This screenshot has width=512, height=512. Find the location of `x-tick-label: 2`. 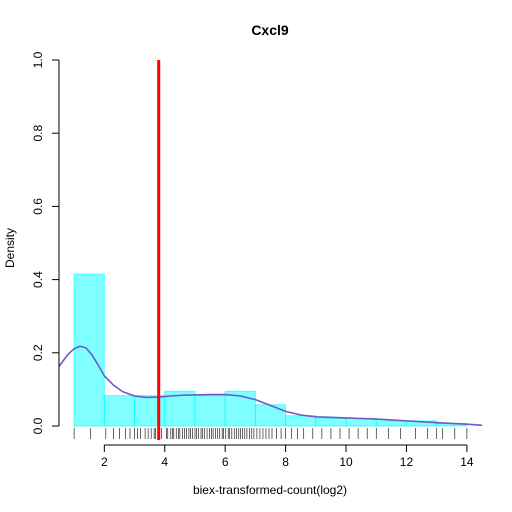

x-tick-label: 2 is located at coordinates (104, 462).